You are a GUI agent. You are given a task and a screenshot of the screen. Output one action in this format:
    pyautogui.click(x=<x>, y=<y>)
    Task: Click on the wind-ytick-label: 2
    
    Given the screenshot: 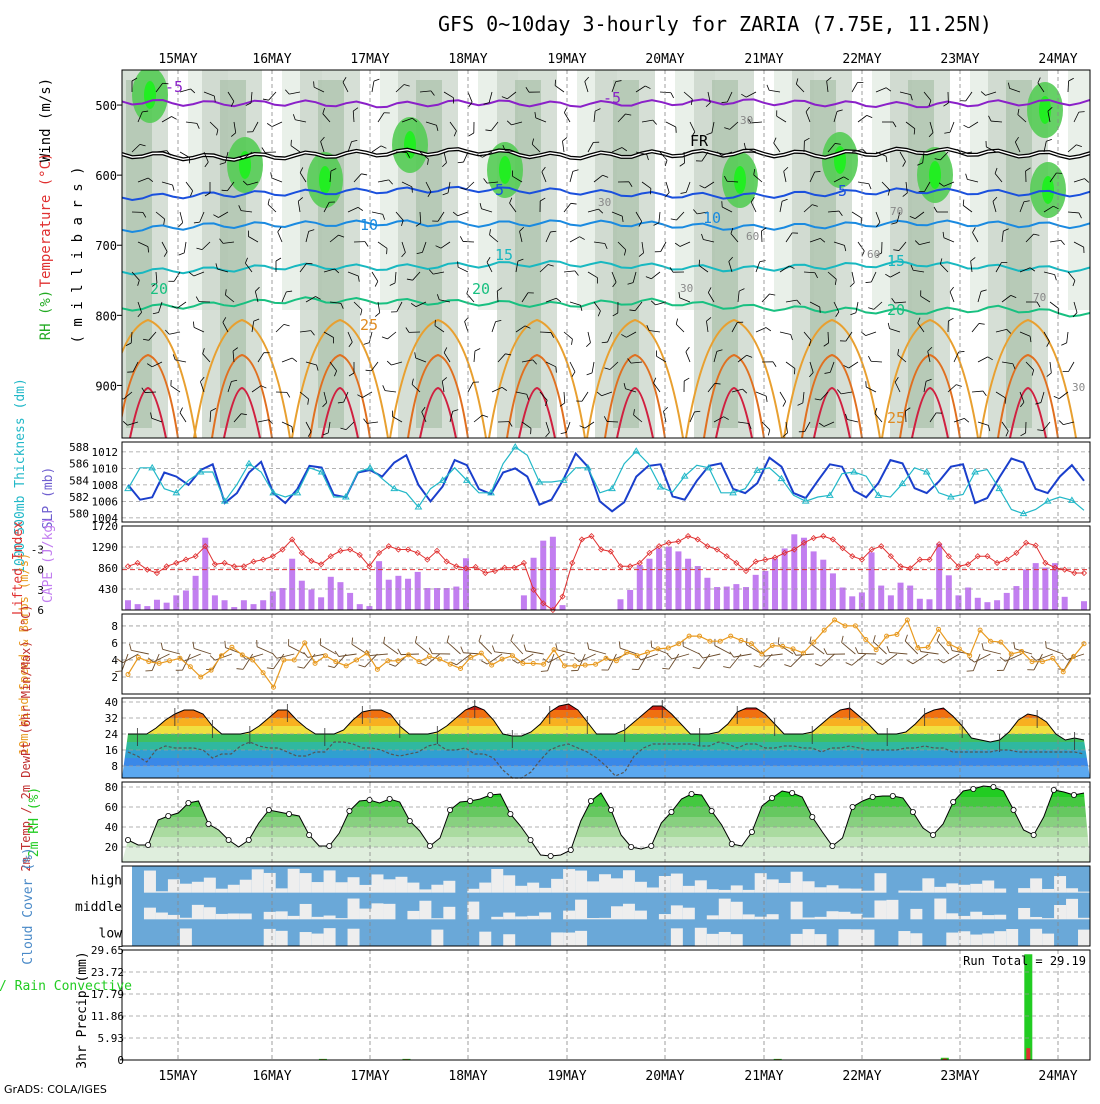 What is the action you would take?
    pyautogui.click(x=114, y=677)
    